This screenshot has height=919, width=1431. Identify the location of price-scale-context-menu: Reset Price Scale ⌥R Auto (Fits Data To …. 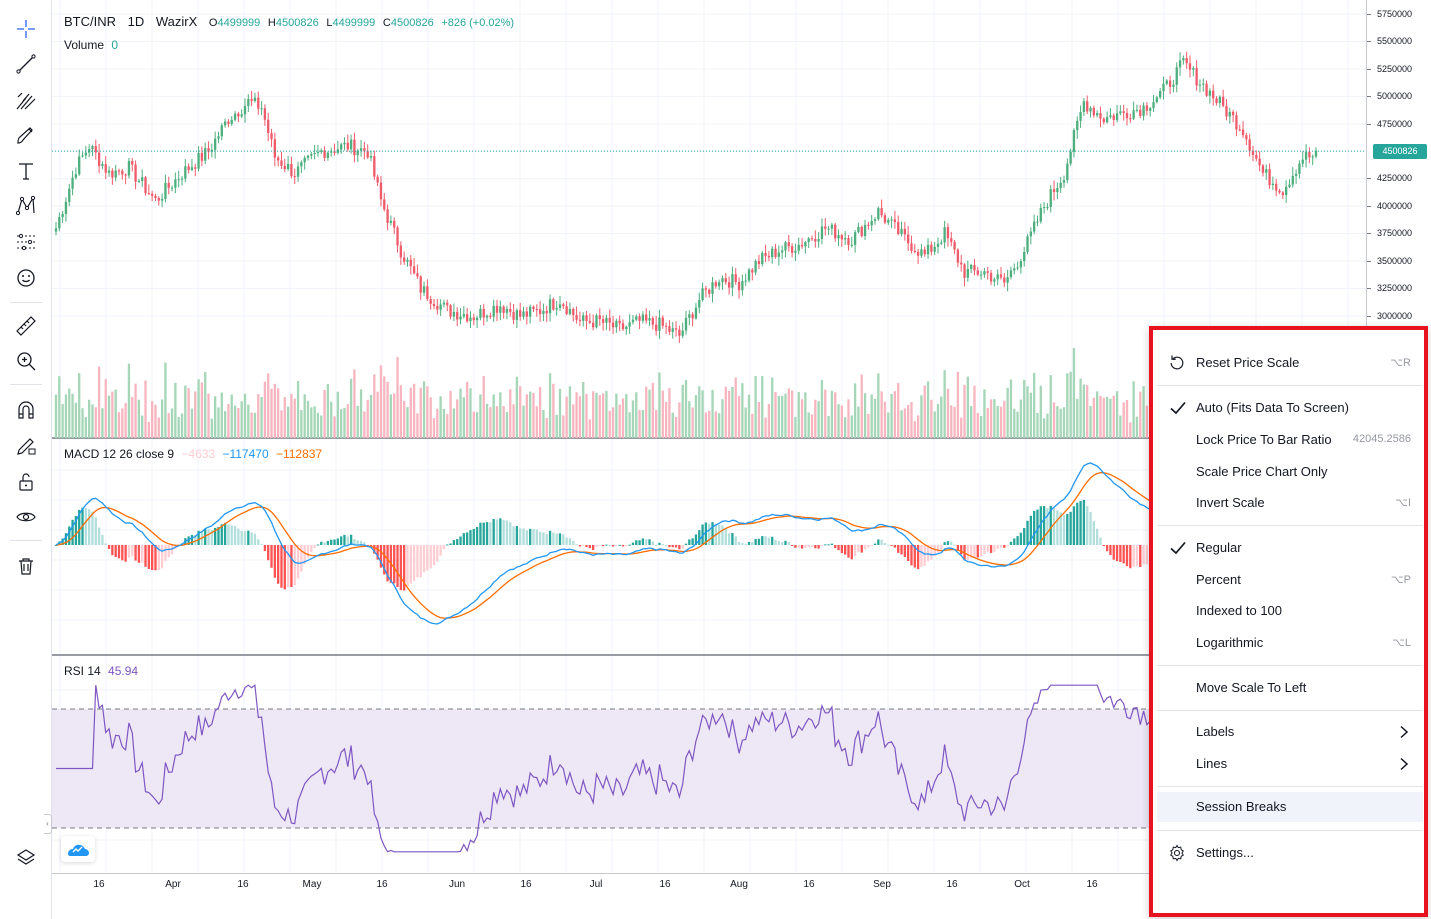
(1288, 621).